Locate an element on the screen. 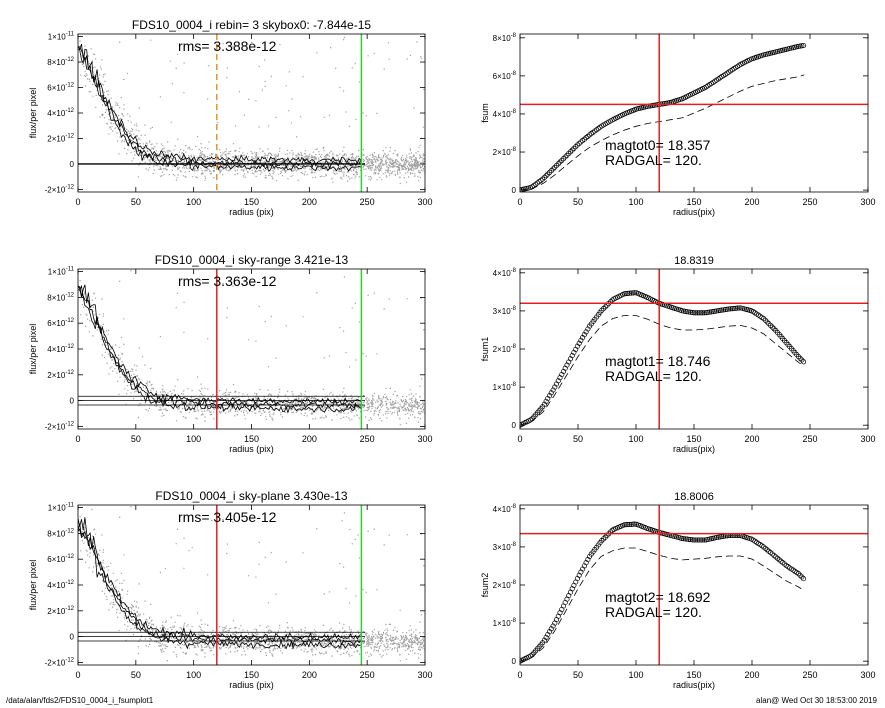  profile0-ytick-label: 0 is located at coordinates (72, 164).